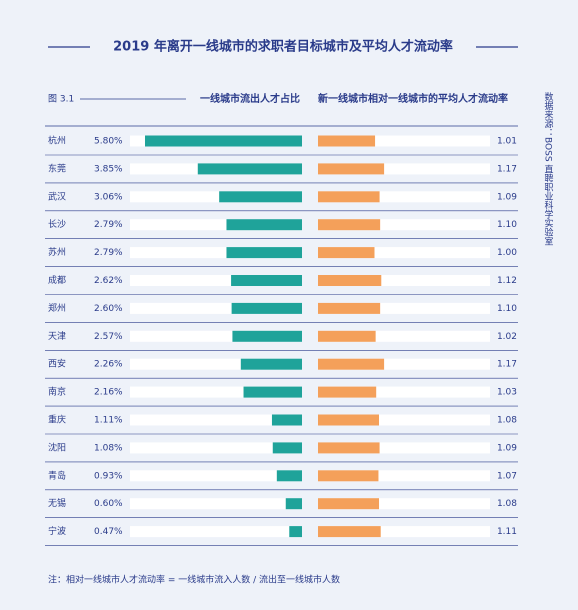 The height and width of the screenshot is (610, 578). What do you see at coordinates (57, 252) in the screenshot?
I see `category-label: 苏州` at bounding box center [57, 252].